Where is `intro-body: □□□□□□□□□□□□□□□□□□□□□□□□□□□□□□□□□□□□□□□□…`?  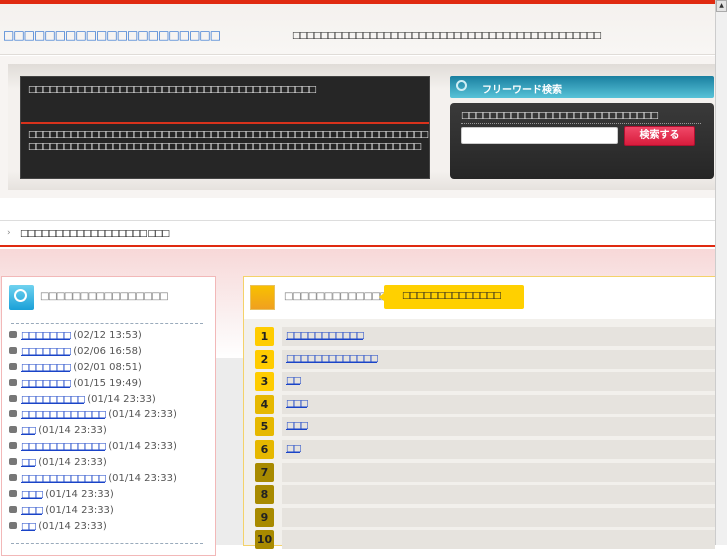 intro-body: □□□□□□□□□□□□□□□□□□□□□□□□□□□□□□□□□□□□□□□□… is located at coordinates (228, 141).